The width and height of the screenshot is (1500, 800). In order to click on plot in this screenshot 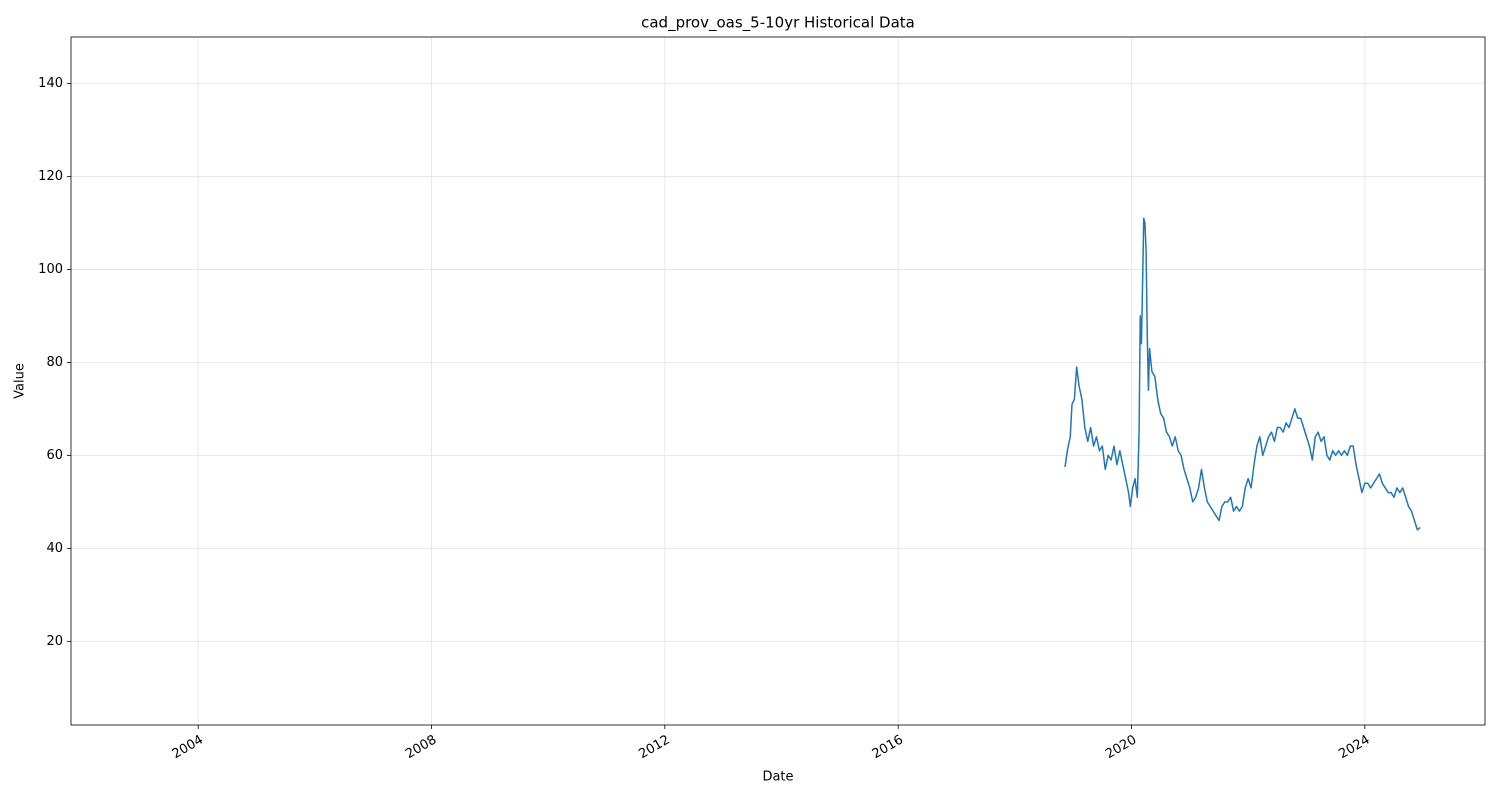, I will do `click(1242, 374)`.